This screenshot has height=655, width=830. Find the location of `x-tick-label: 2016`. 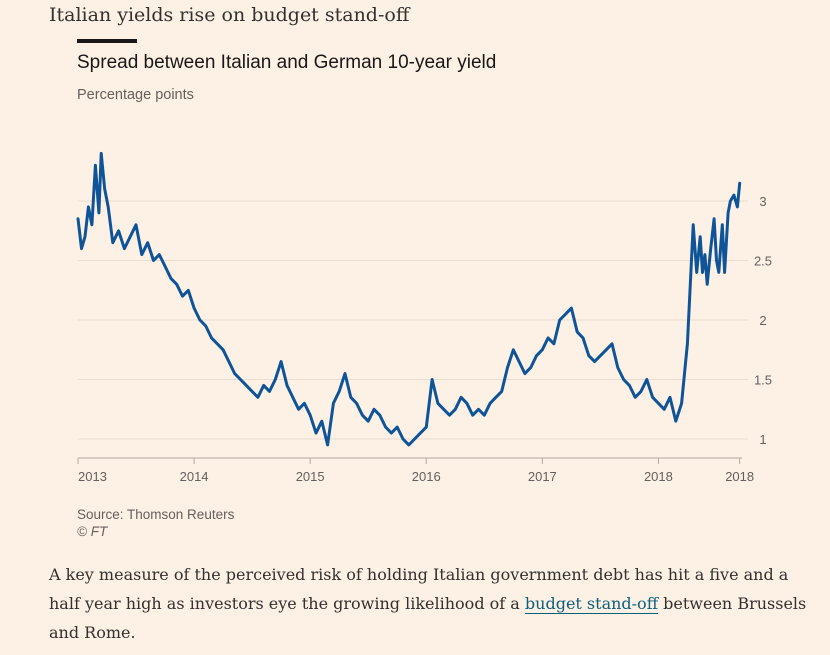

x-tick-label: 2016 is located at coordinates (426, 476).